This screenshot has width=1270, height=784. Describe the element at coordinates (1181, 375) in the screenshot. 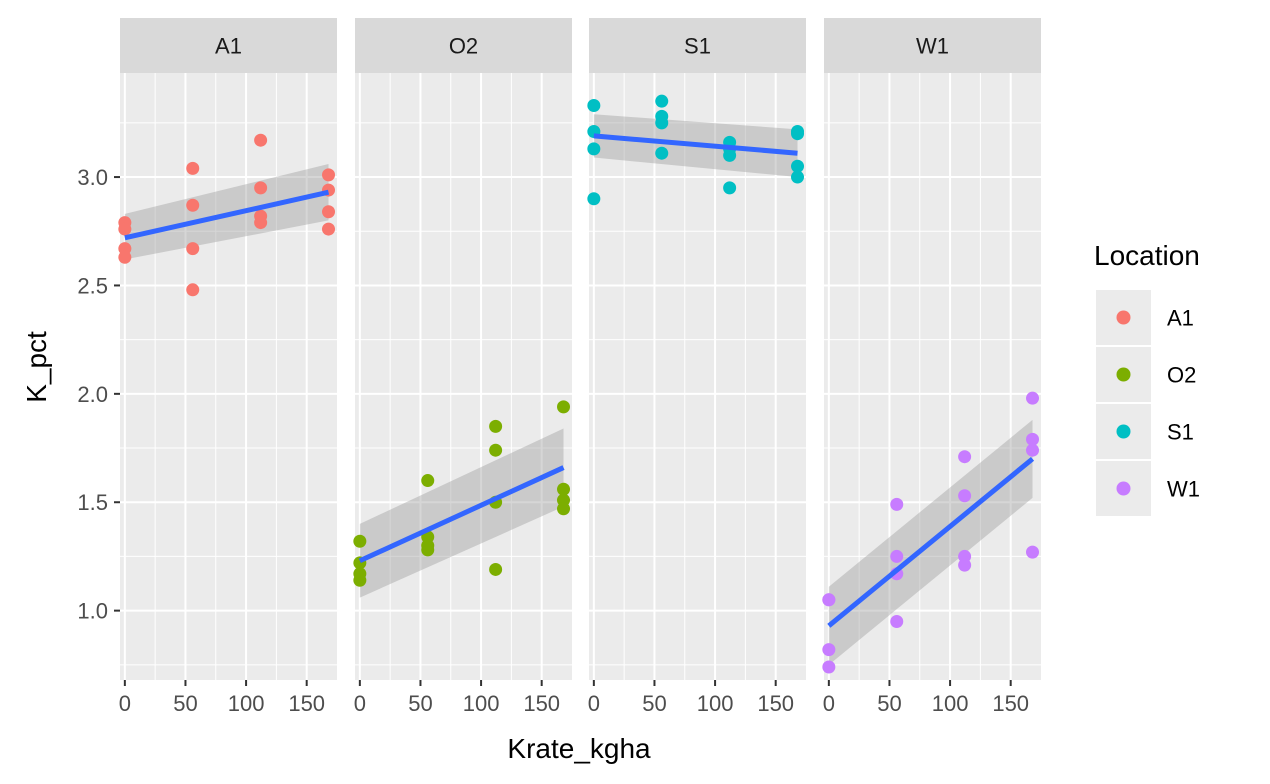

I see `legend-label: O2` at that location.